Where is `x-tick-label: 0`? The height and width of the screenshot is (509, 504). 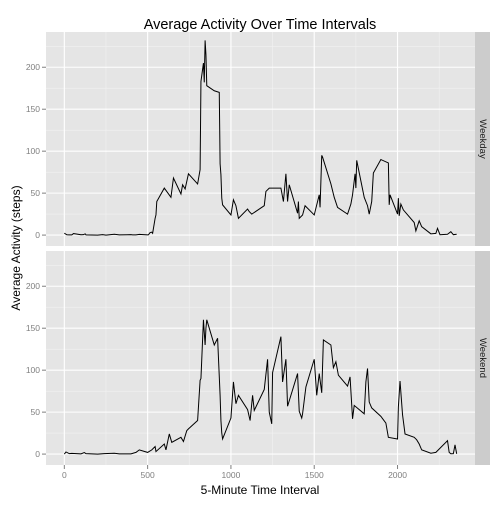
x-tick-label: 0 is located at coordinates (64, 475).